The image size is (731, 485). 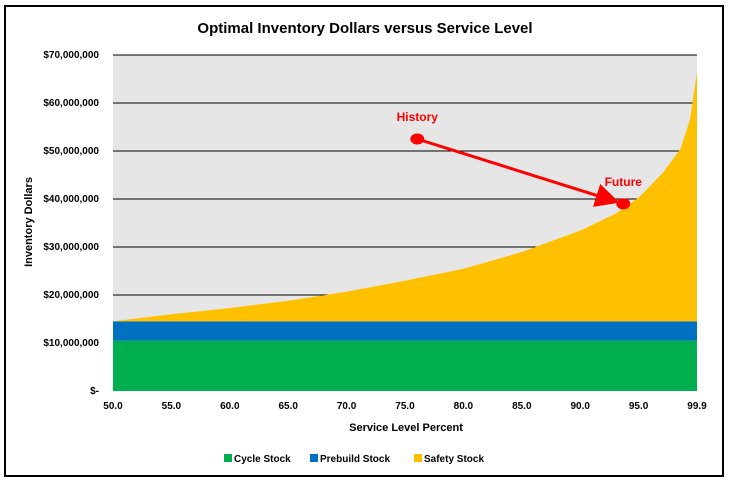 I want to click on x-tick-label: 60.0, so click(x=230, y=406).